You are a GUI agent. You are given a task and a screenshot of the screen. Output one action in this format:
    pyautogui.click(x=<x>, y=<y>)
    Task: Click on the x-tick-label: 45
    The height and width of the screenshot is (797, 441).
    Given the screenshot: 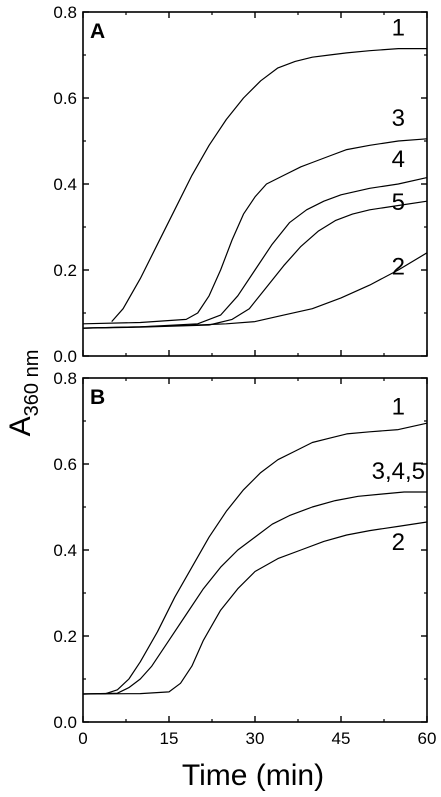 What is the action you would take?
    pyautogui.click(x=341, y=738)
    